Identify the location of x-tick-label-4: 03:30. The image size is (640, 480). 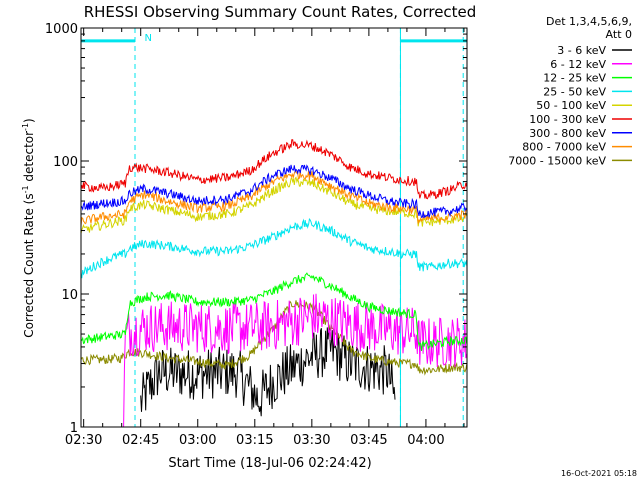
(311, 440).